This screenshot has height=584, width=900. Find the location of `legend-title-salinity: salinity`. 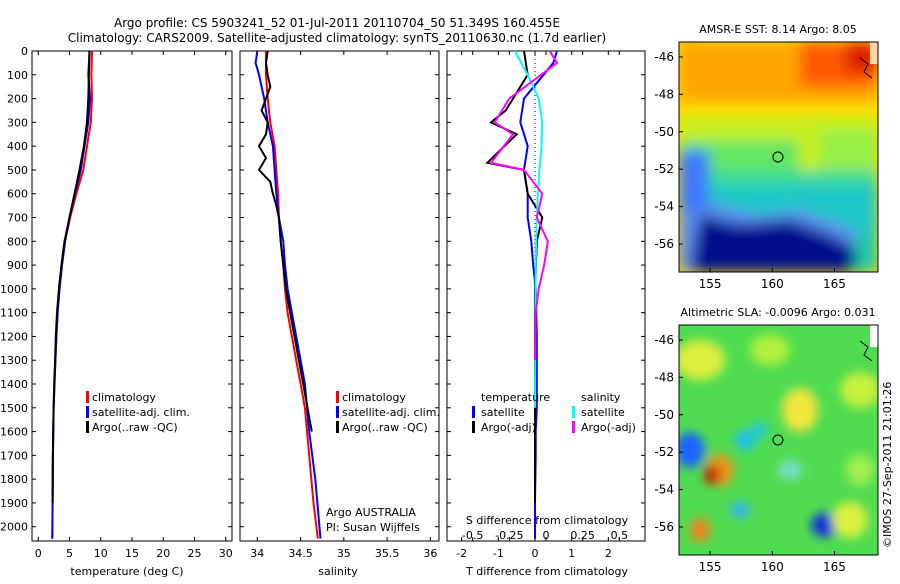

legend-title-salinity: salinity is located at coordinates (601, 397).